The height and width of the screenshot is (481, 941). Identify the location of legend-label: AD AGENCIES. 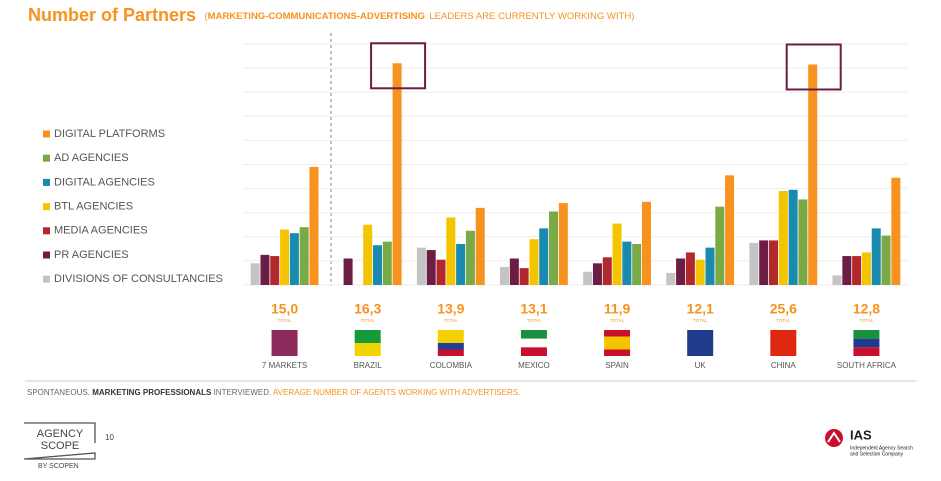
(91, 158).